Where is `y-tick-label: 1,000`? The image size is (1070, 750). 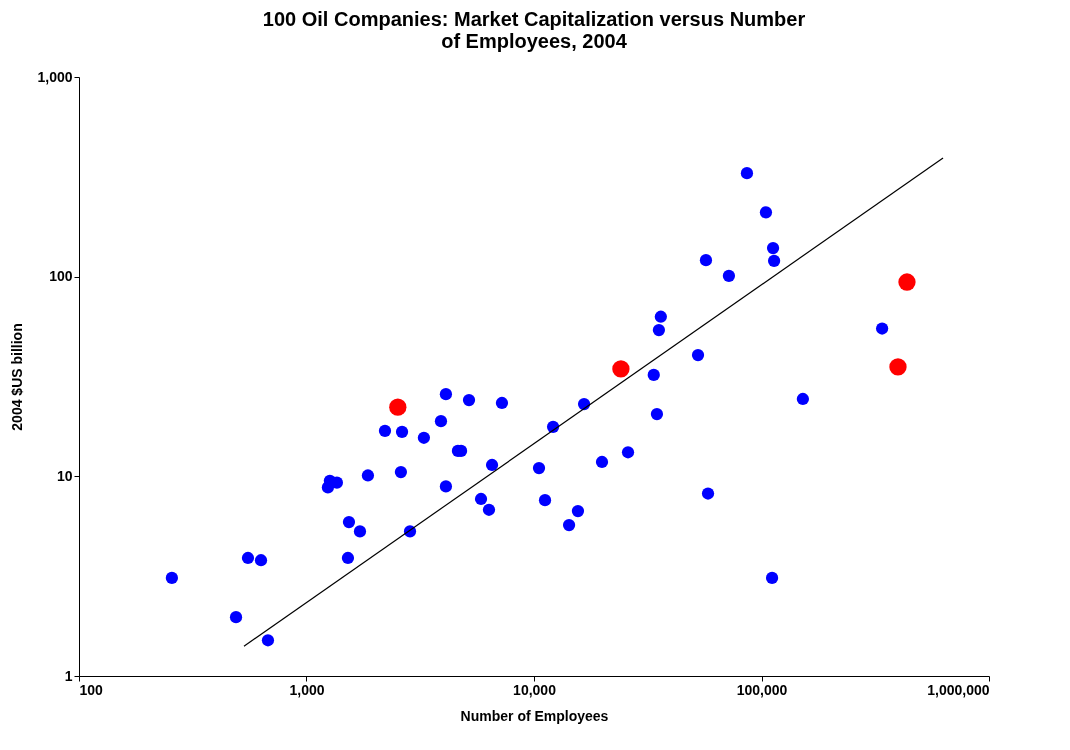
y-tick-label: 1,000 is located at coordinates (55, 76).